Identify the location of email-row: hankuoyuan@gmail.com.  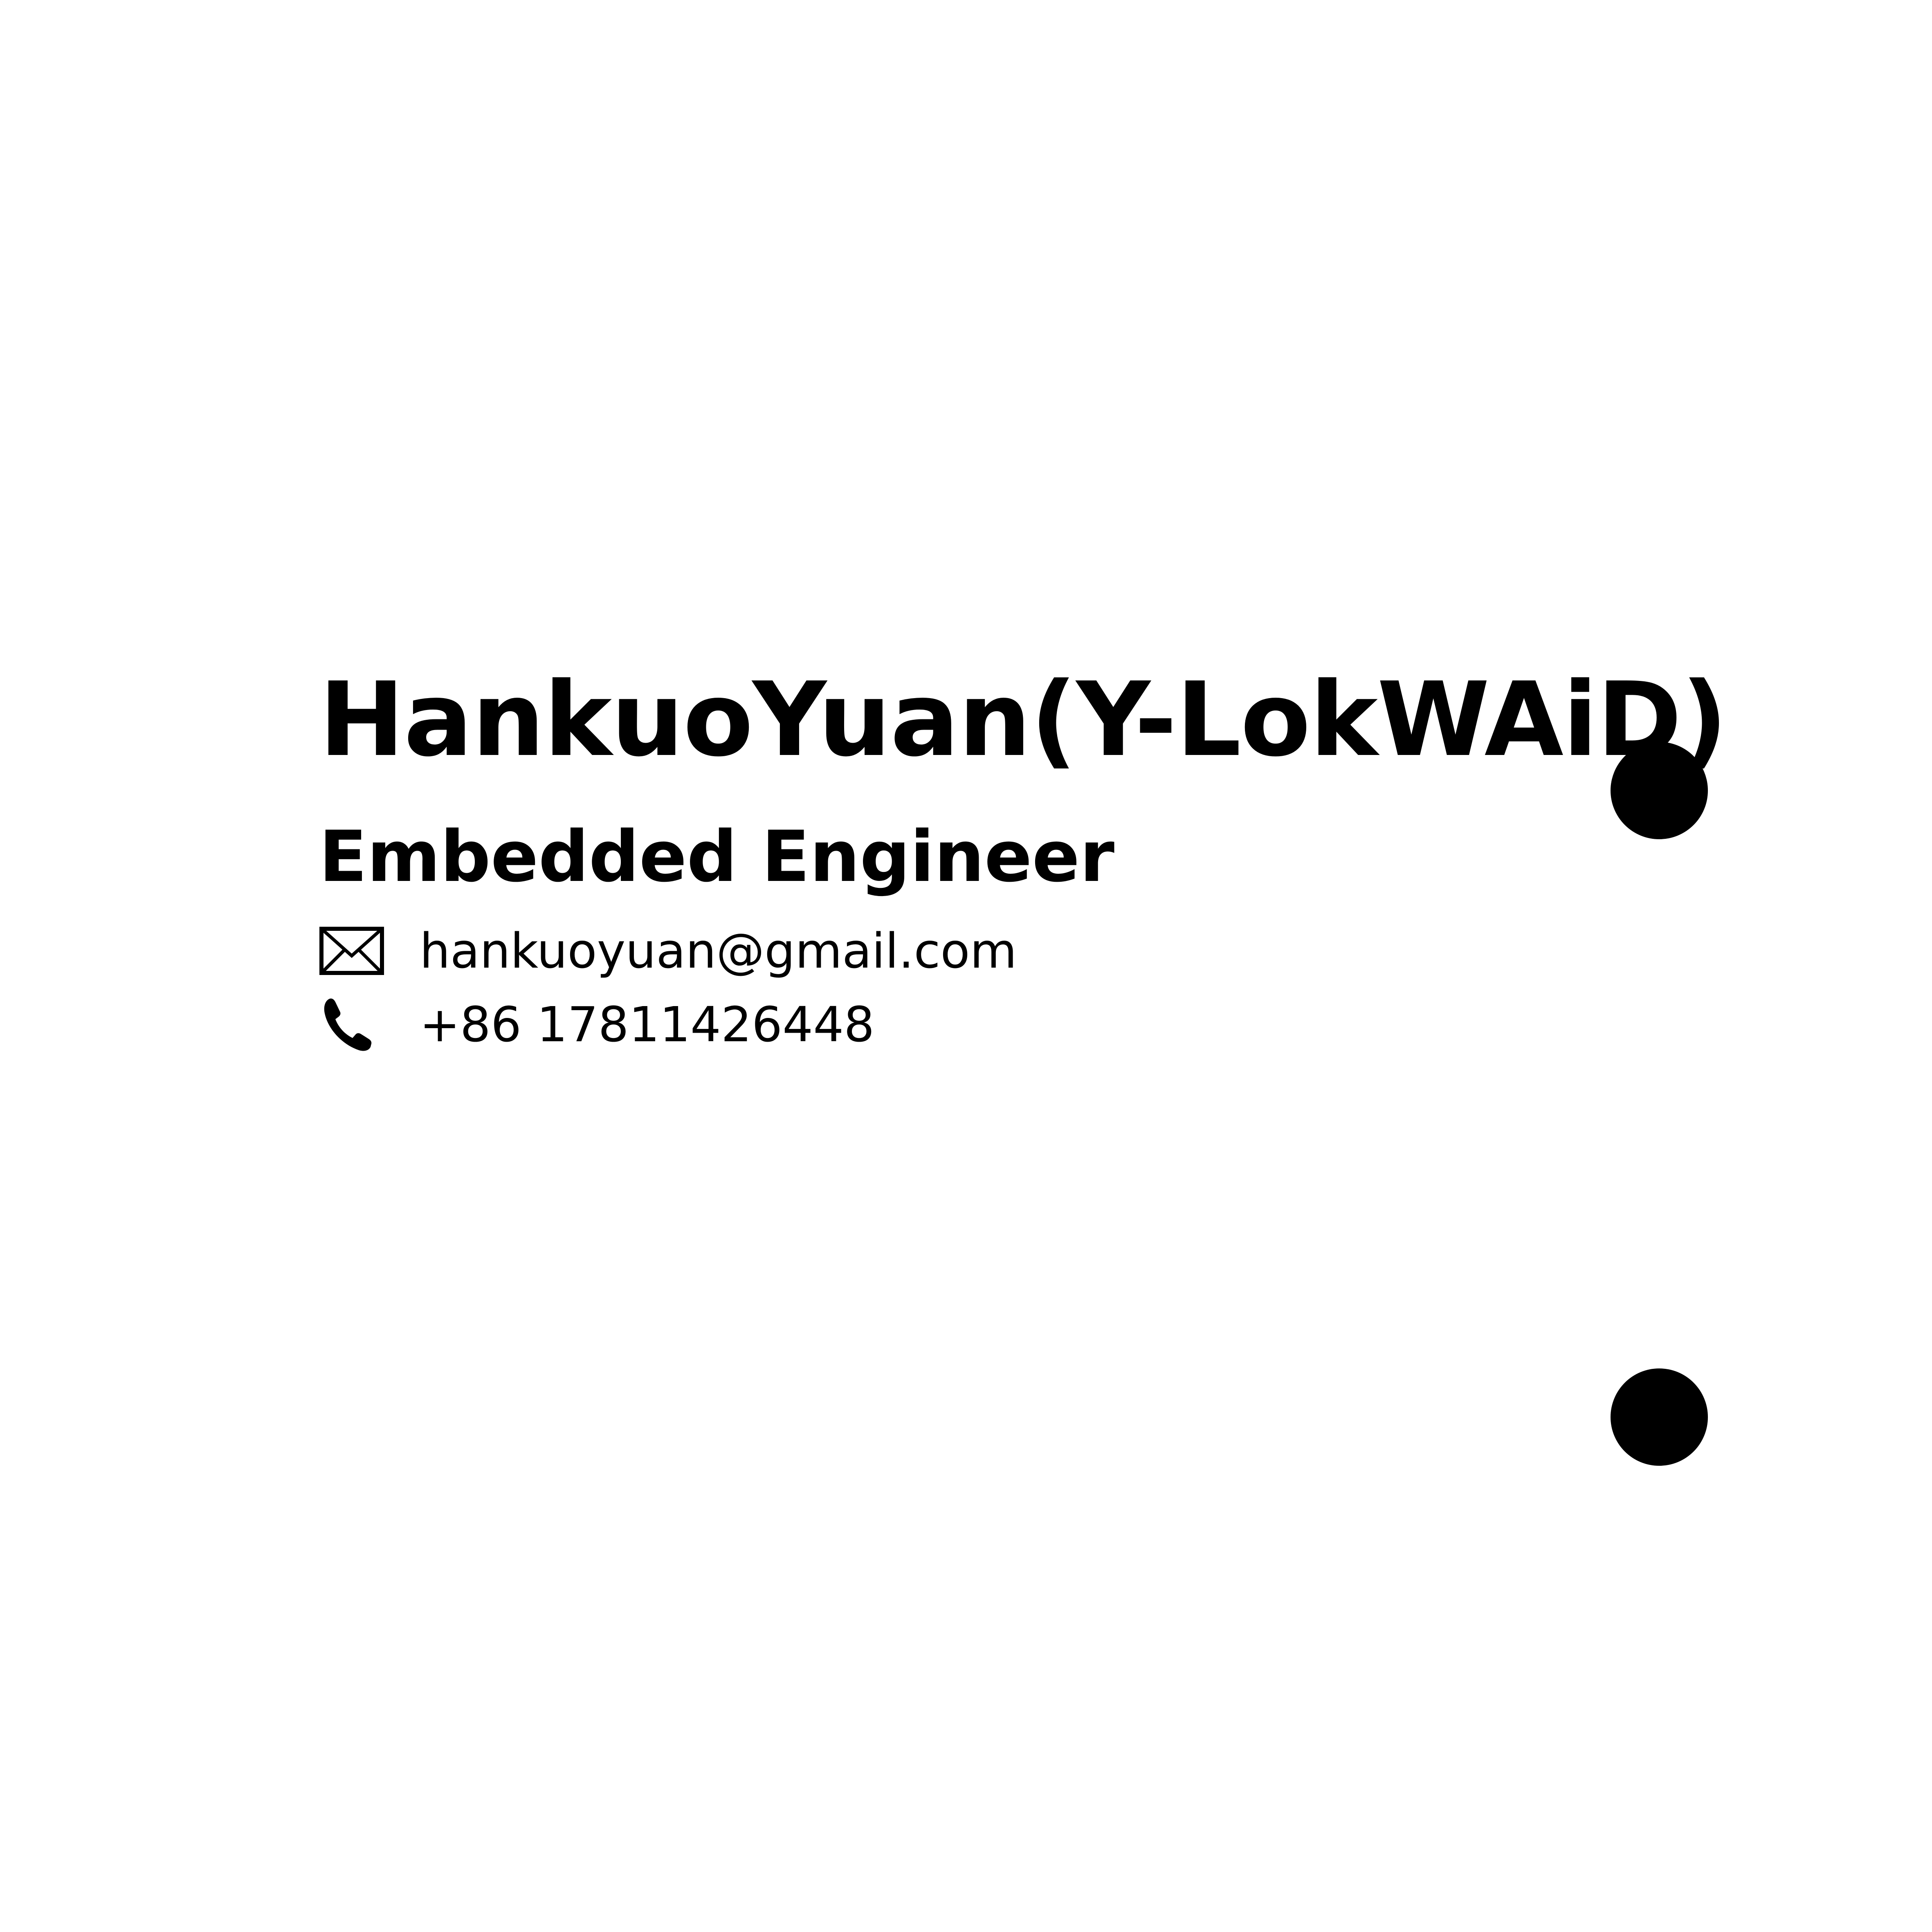
(668, 951).